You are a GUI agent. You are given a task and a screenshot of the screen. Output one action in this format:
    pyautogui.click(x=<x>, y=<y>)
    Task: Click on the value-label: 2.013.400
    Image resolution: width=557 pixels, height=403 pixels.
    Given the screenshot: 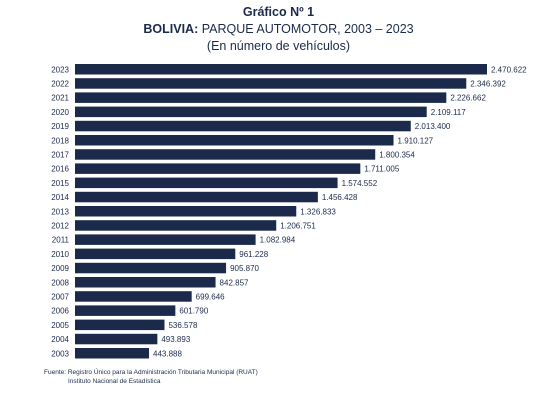 What is the action you would take?
    pyautogui.click(x=433, y=126)
    